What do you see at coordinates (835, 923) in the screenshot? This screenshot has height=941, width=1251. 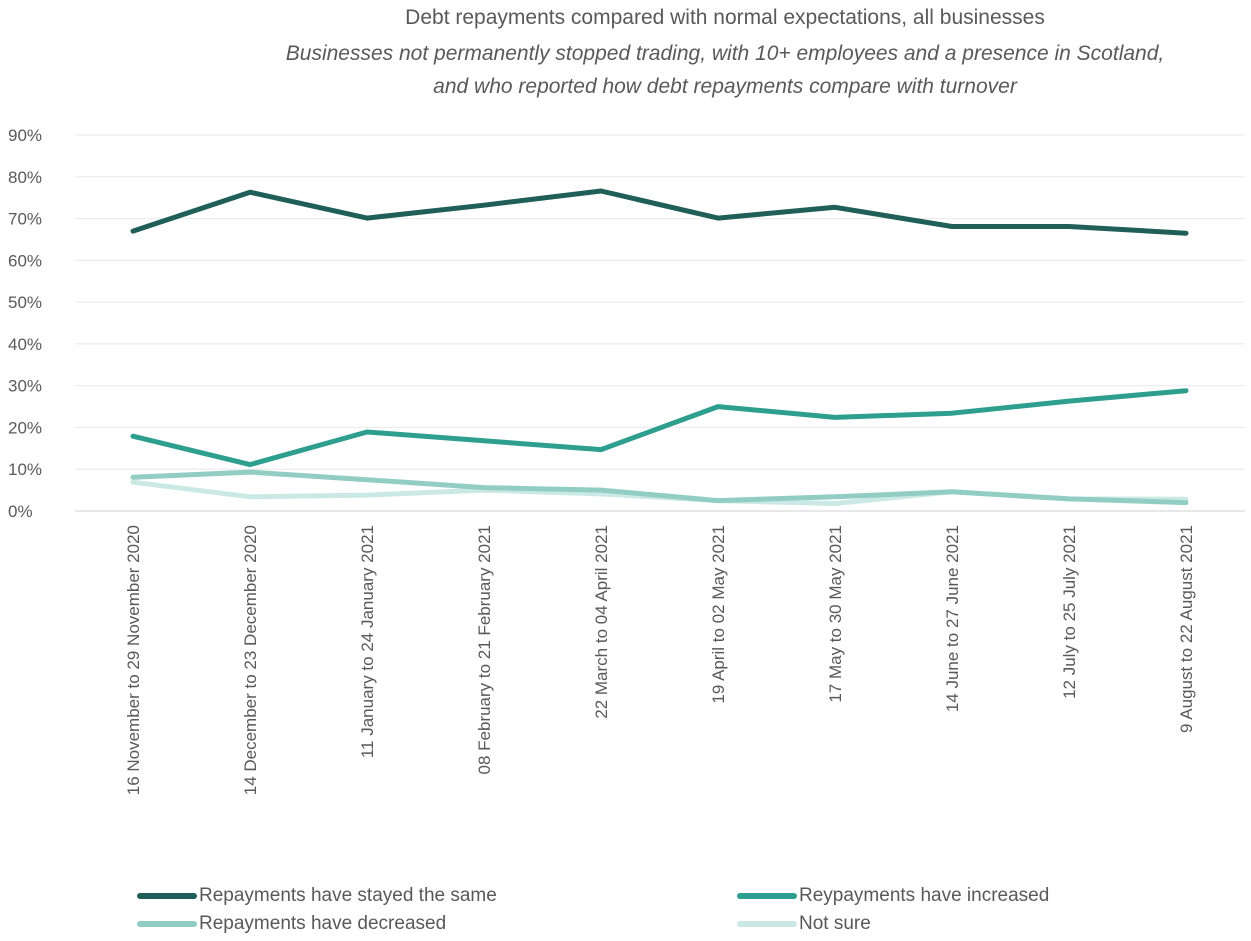 I see `legend-label-not-sure: Not sure` at bounding box center [835, 923].